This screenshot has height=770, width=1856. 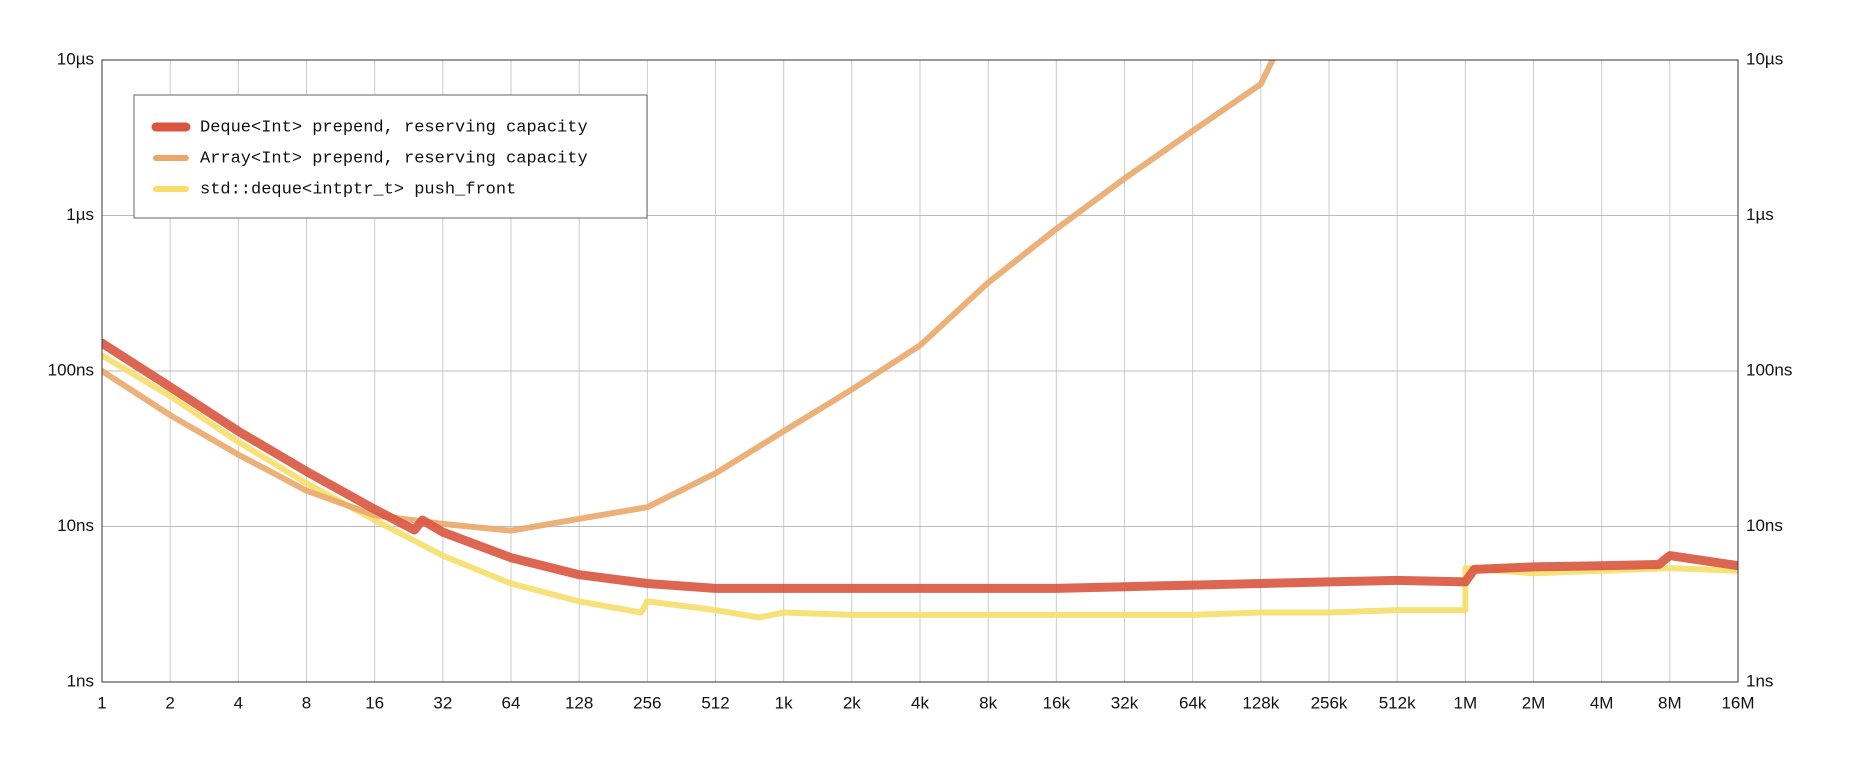 What do you see at coordinates (647, 702) in the screenshot?
I see `x-tick-label: 256` at bounding box center [647, 702].